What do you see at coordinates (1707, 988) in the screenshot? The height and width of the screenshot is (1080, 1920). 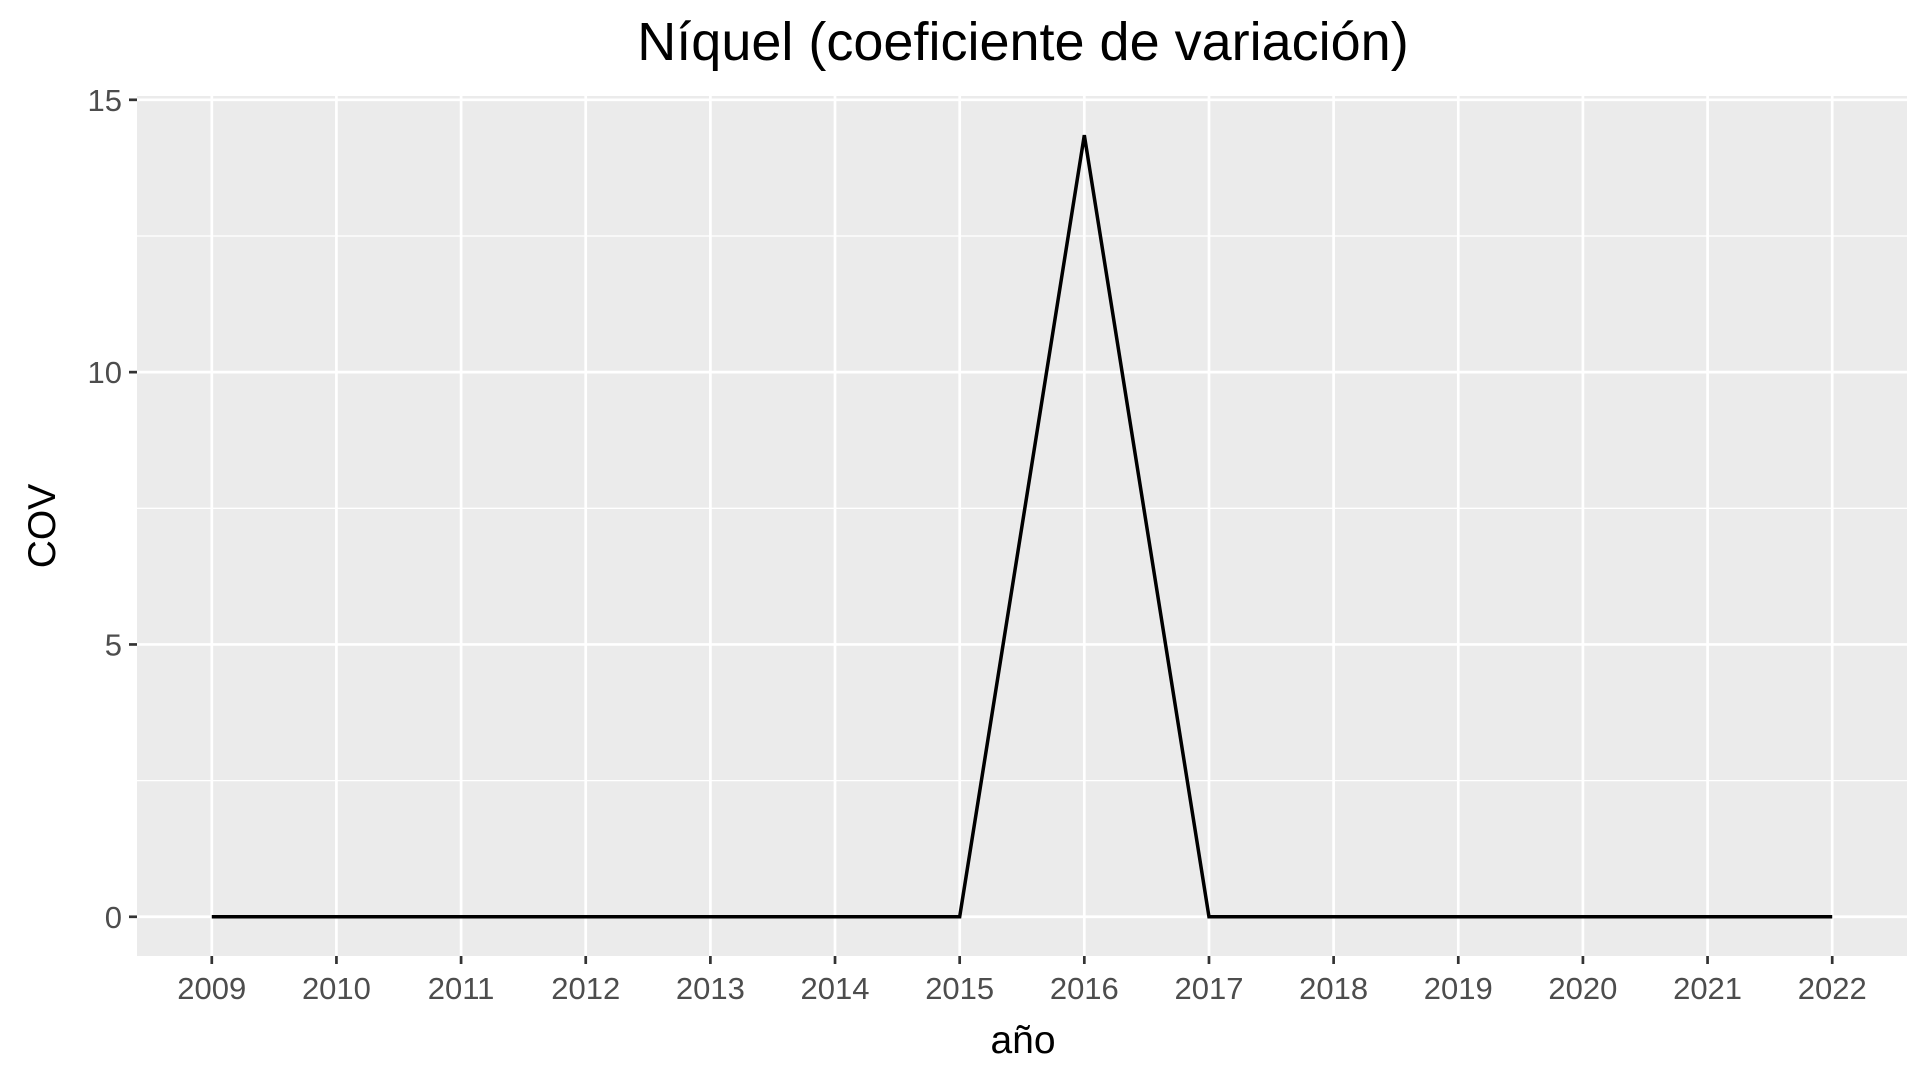 I see `x-tick-label: 2021` at bounding box center [1707, 988].